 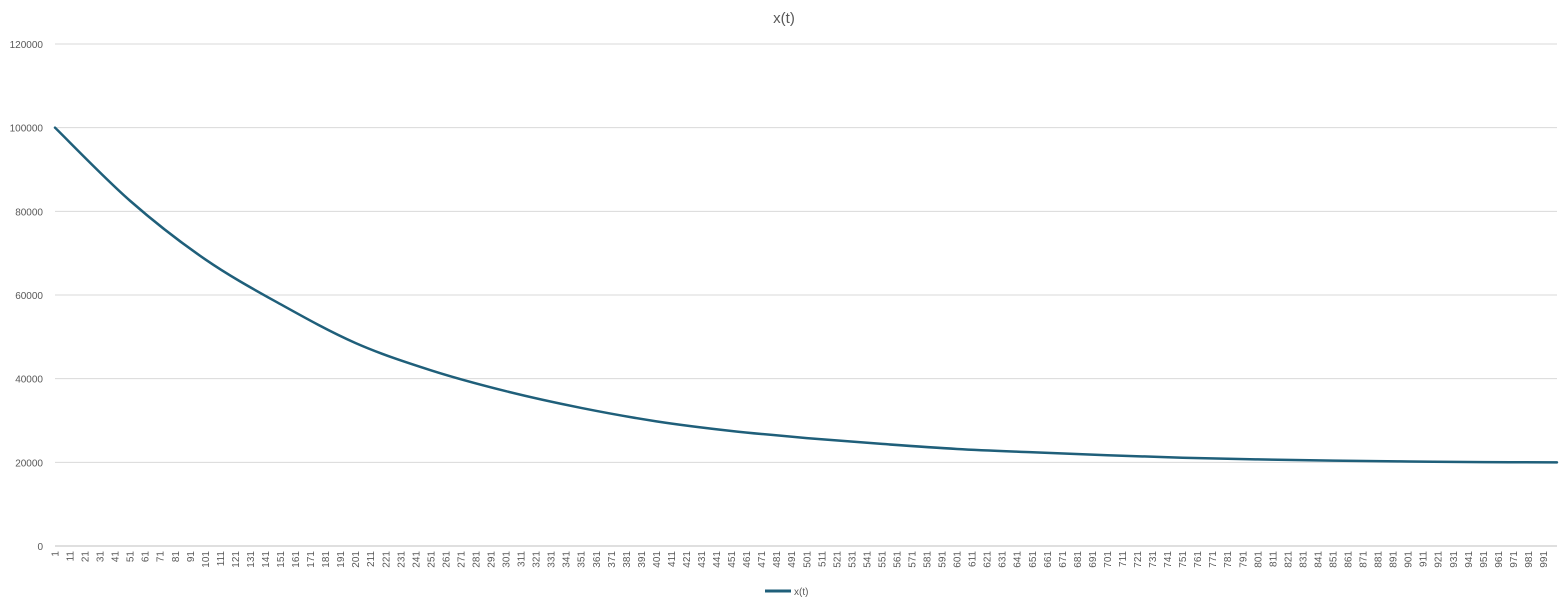 What do you see at coordinates (912, 559) in the screenshot?
I see `x-tick-label: 571` at bounding box center [912, 559].